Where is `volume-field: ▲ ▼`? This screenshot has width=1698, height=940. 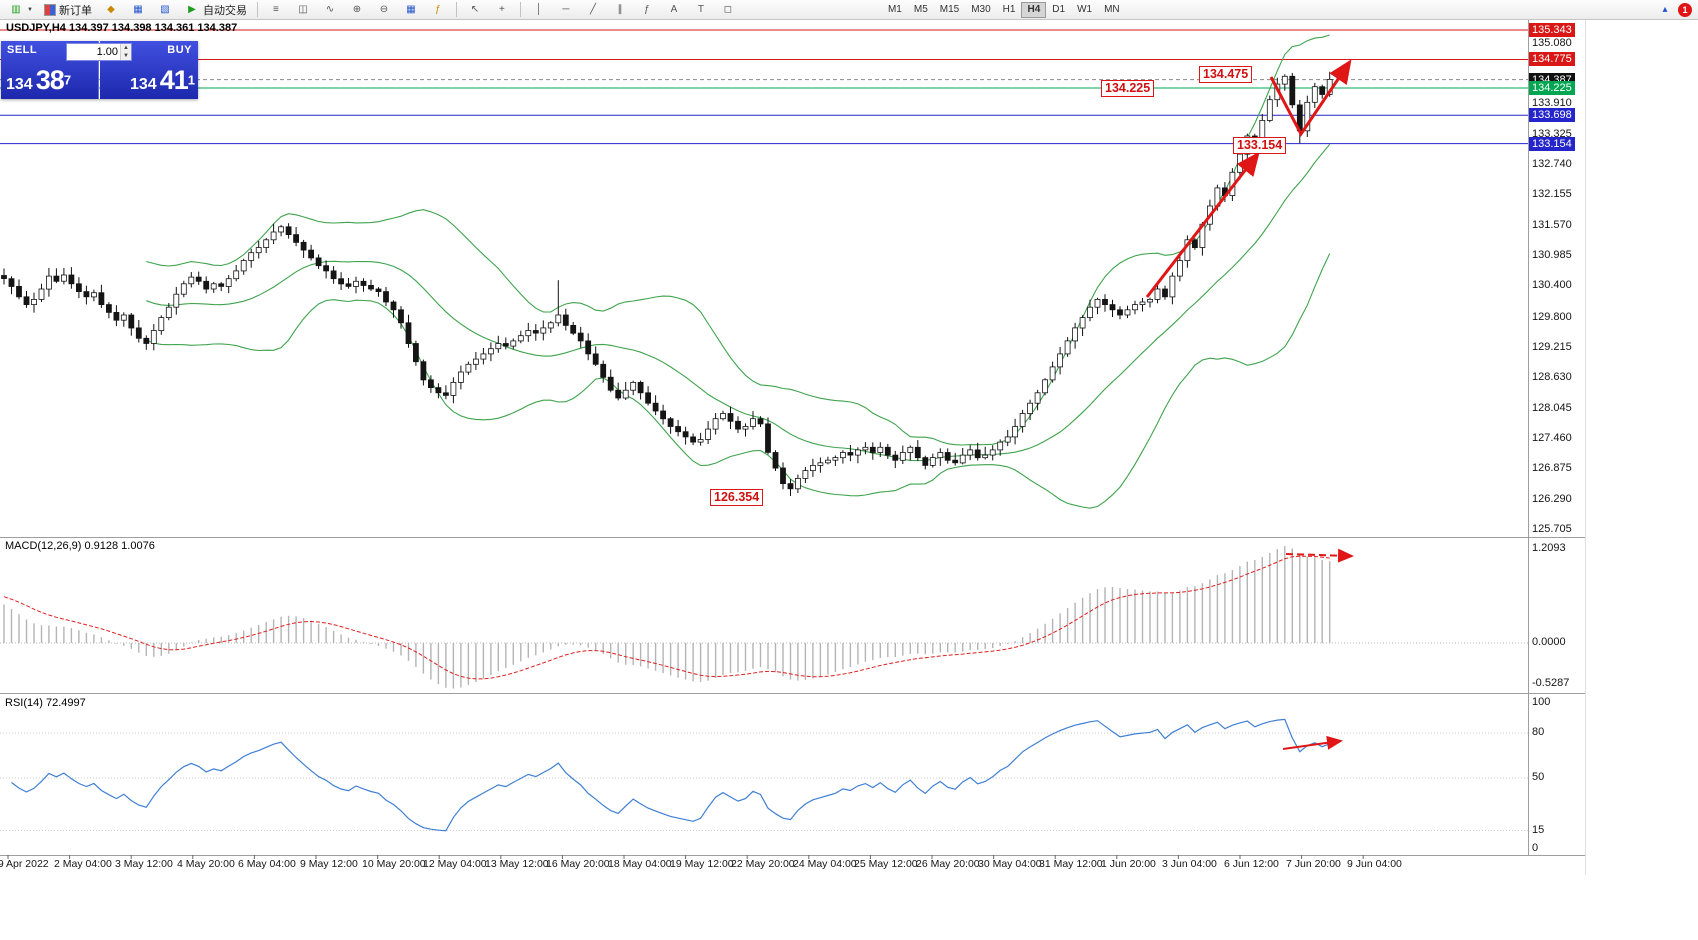 volume-field: ▲ ▼ is located at coordinates (99, 52).